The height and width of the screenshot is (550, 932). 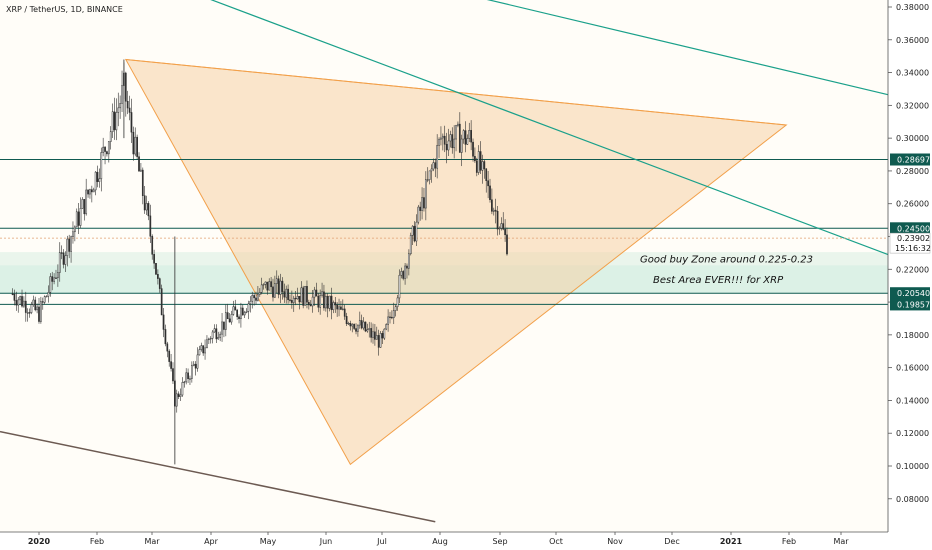 What do you see at coordinates (912, 368) in the screenshot?
I see `y-tick-label: 0.16000` at bounding box center [912, 368].